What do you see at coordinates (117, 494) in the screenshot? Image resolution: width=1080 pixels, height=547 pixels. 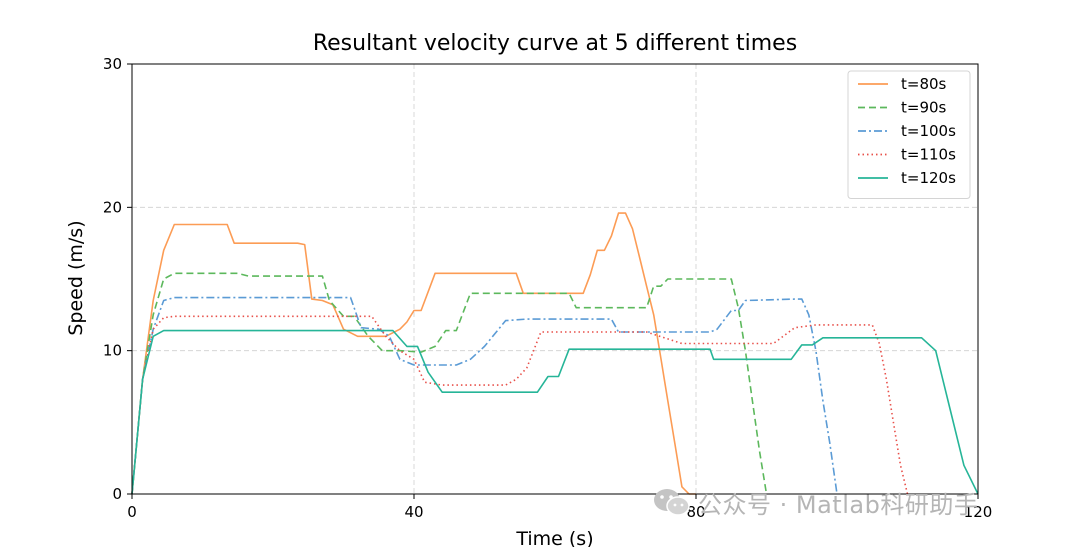 I see `y-tick-label: 0` at bounding box center [117, 494].